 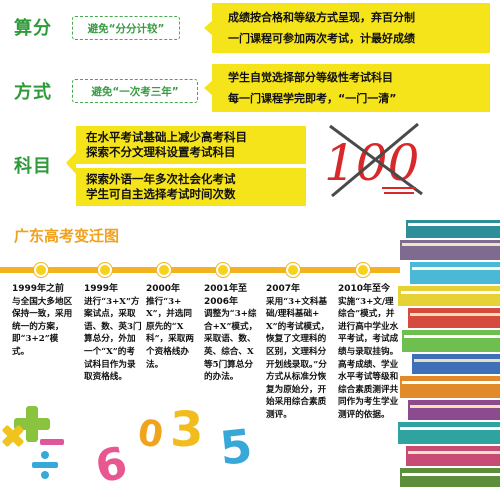 I want to click on timeline-item-1: 1999年之前 与全国大多地区保持一致，采用统一的方案，即“3+2”模式。, so click(x=43, y=321).